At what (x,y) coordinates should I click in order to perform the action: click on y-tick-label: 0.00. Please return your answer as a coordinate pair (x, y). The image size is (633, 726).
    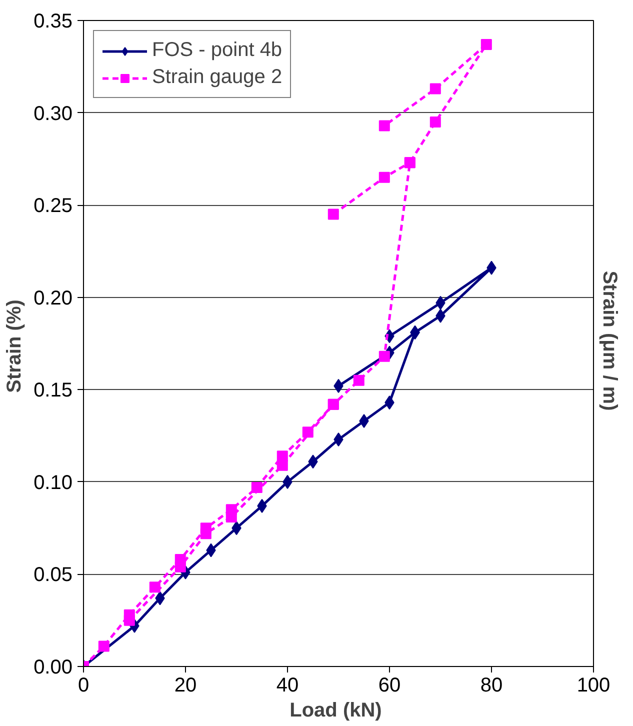
    Looking at the image, I should click on (53, 667).